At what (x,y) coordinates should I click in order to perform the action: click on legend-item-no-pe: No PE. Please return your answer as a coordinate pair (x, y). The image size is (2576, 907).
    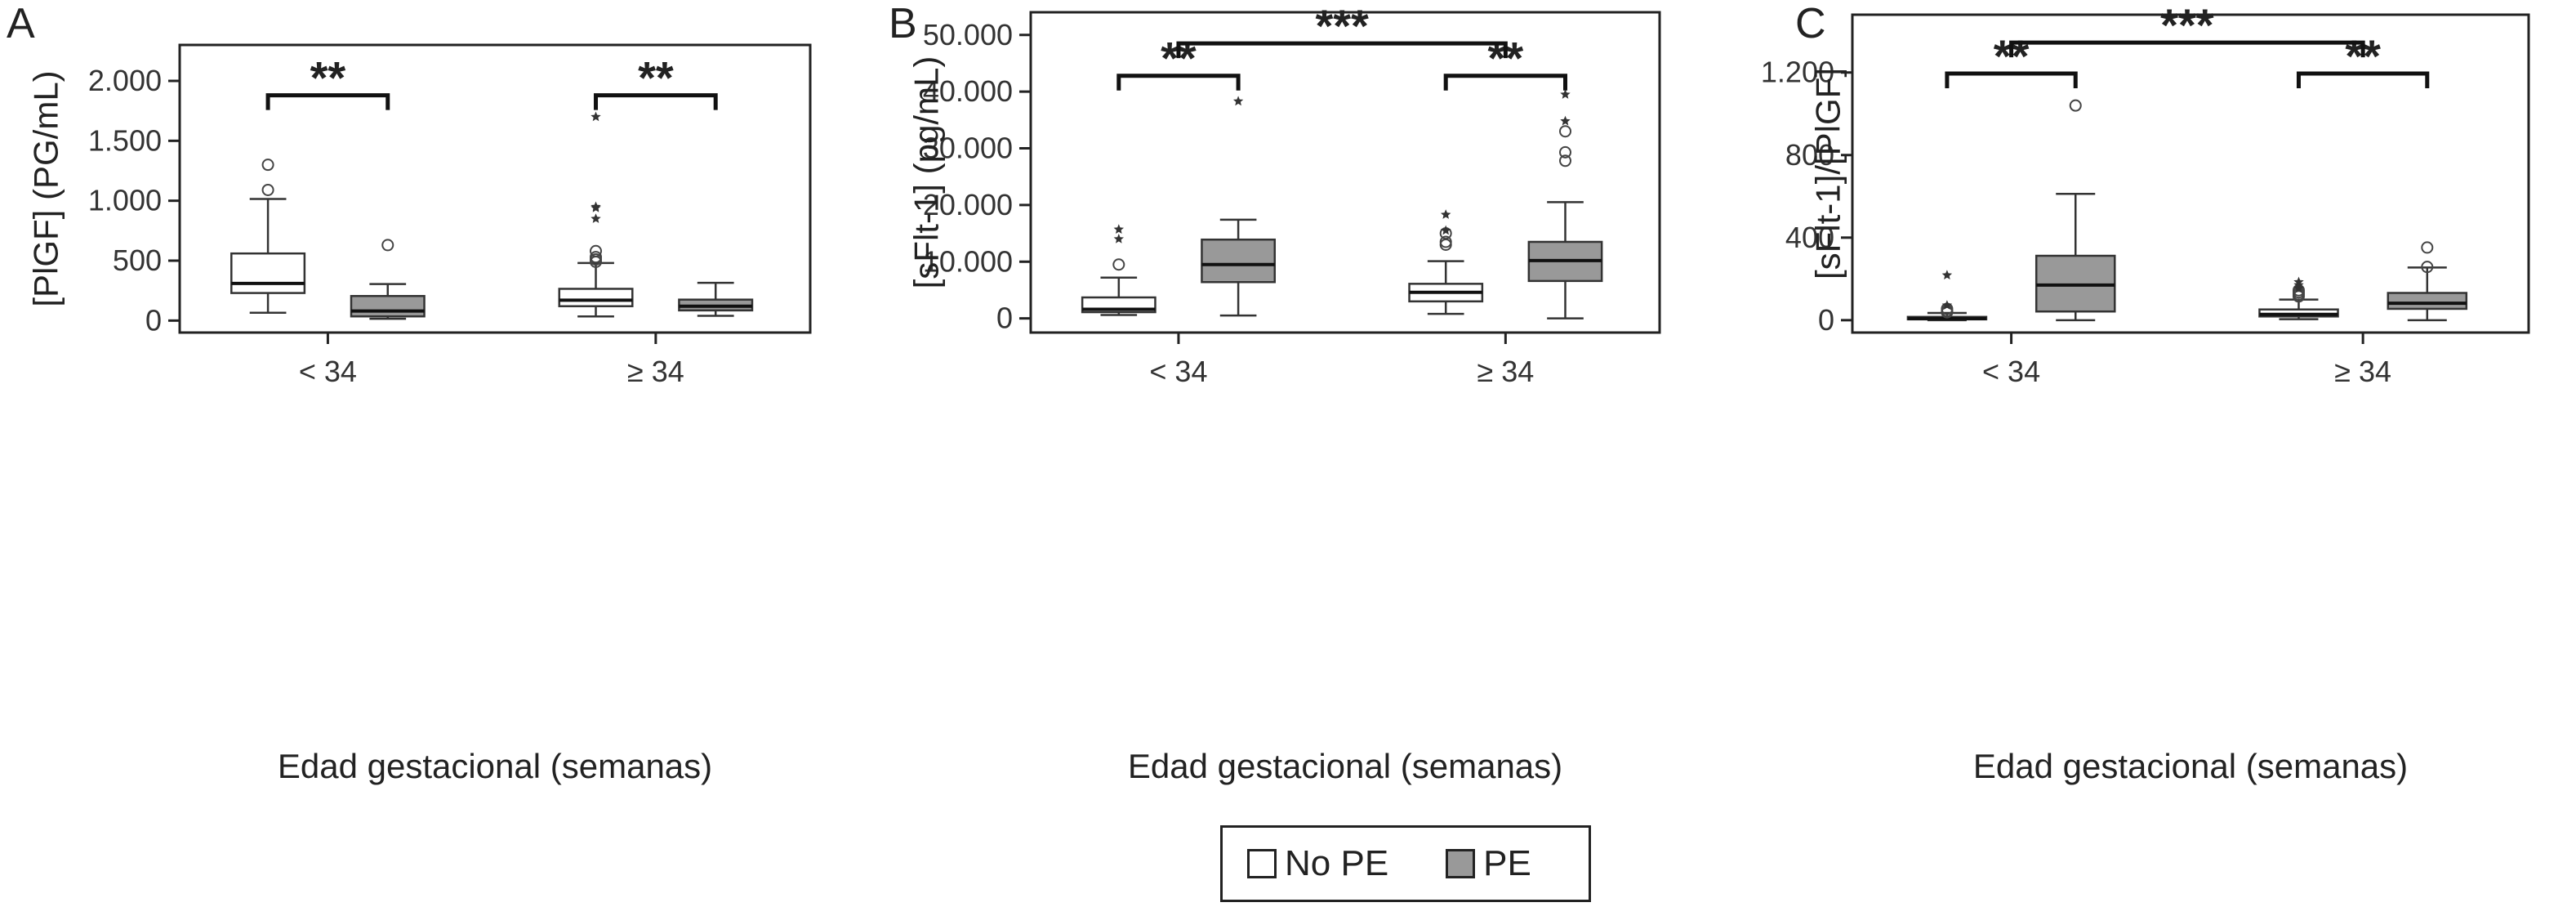
    Looking at the image, I should click on (1317, 863).